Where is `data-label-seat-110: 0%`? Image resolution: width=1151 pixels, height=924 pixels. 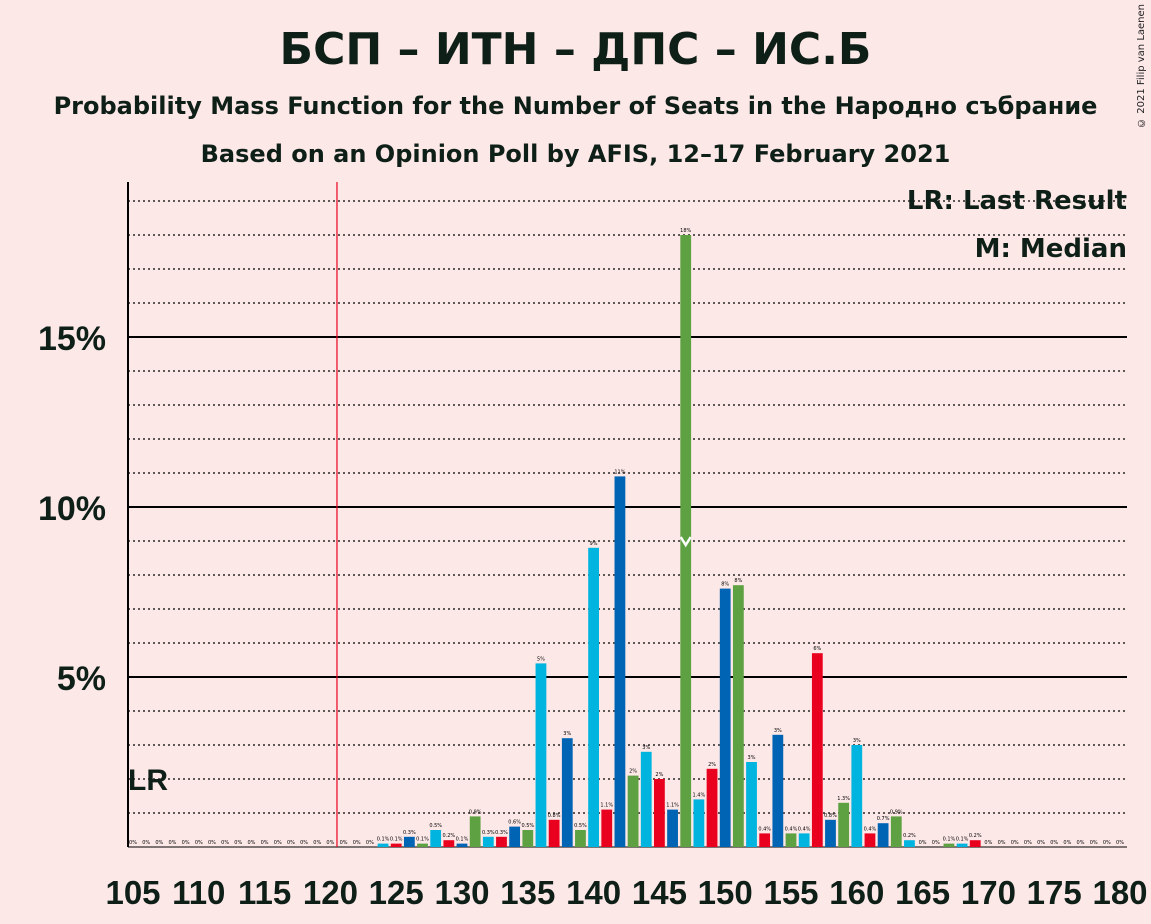 data-label-seat-110: 0% is located at coordinates (199, 843).